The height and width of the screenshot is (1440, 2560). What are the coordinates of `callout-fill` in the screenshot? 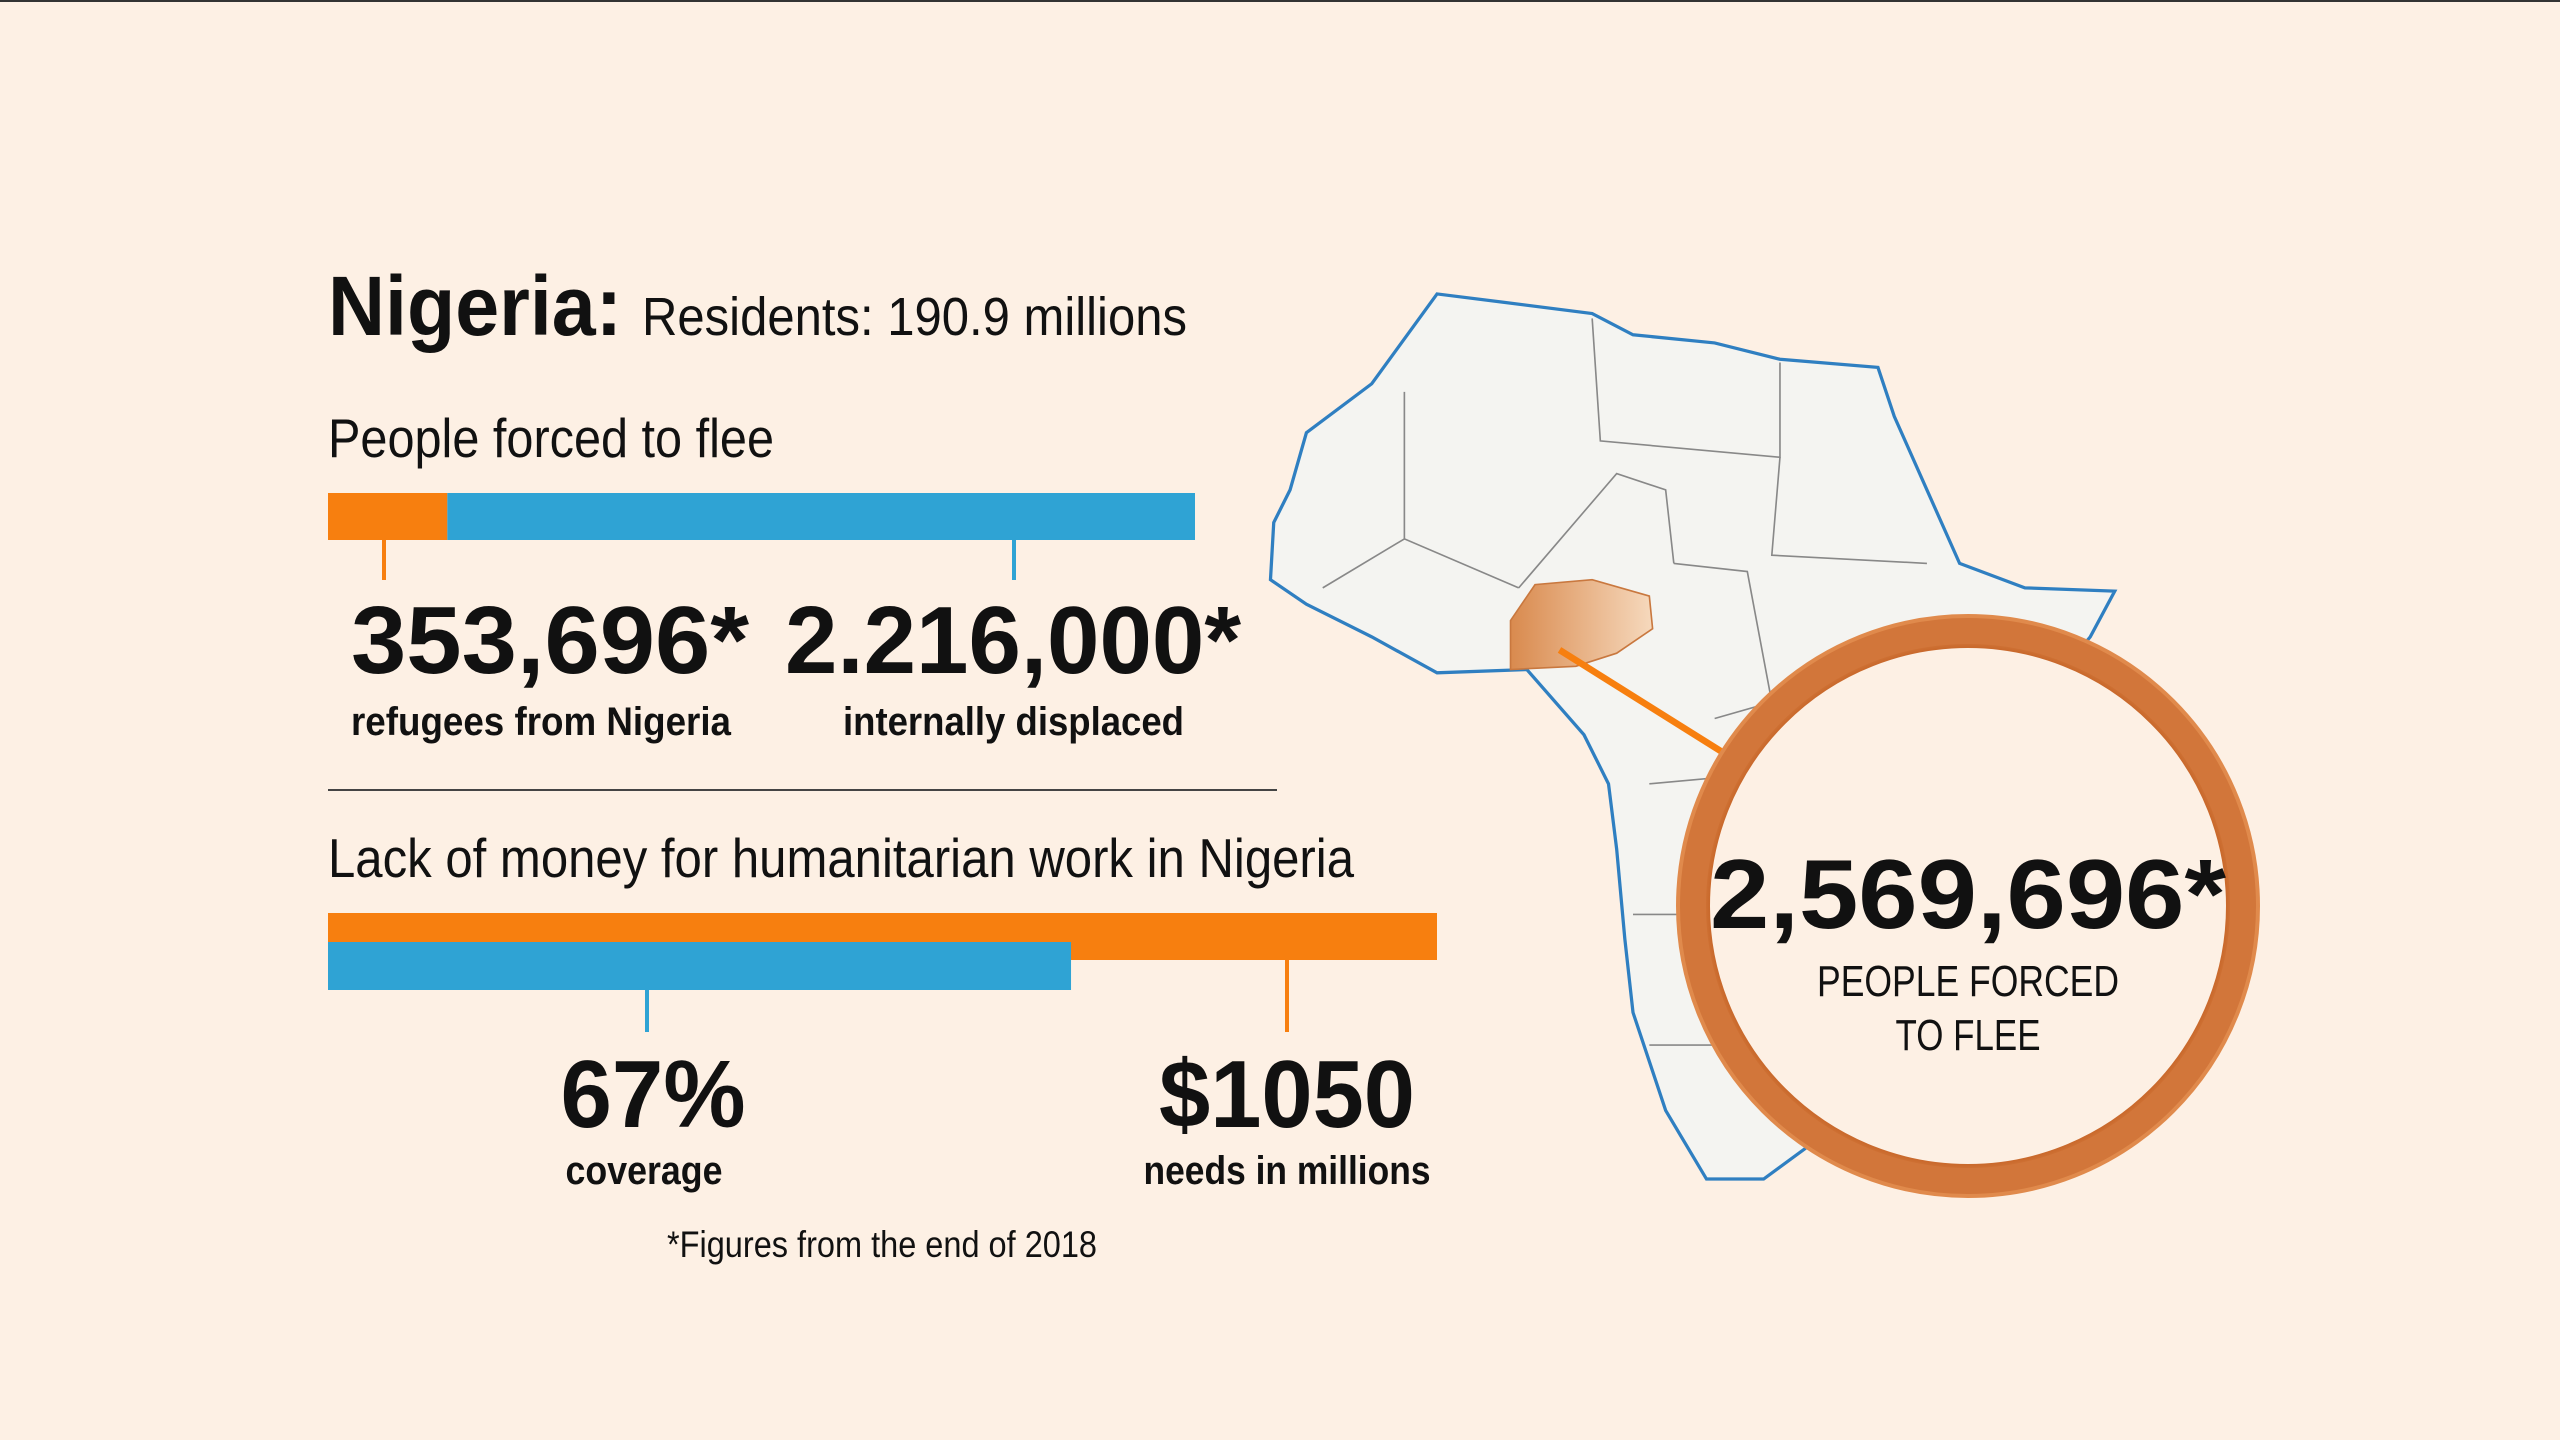 It's located at (1968, 906).